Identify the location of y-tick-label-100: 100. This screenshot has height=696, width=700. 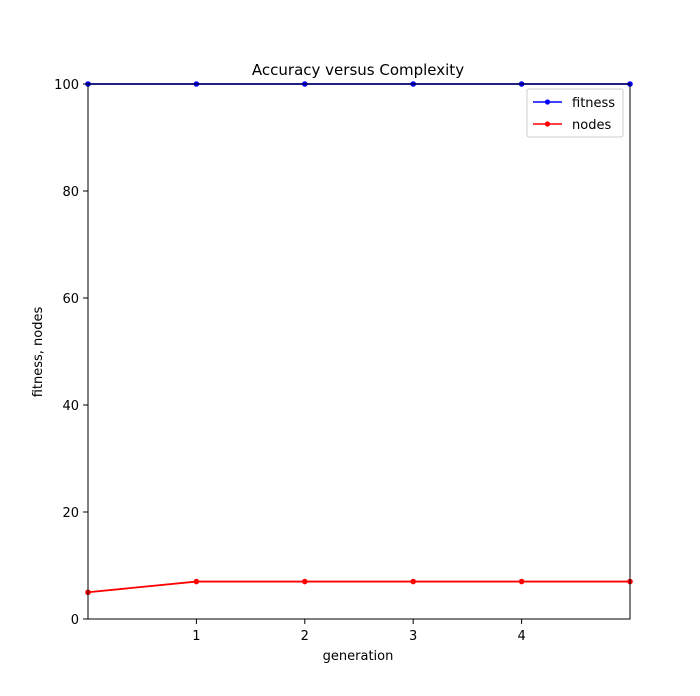
(66, 85).